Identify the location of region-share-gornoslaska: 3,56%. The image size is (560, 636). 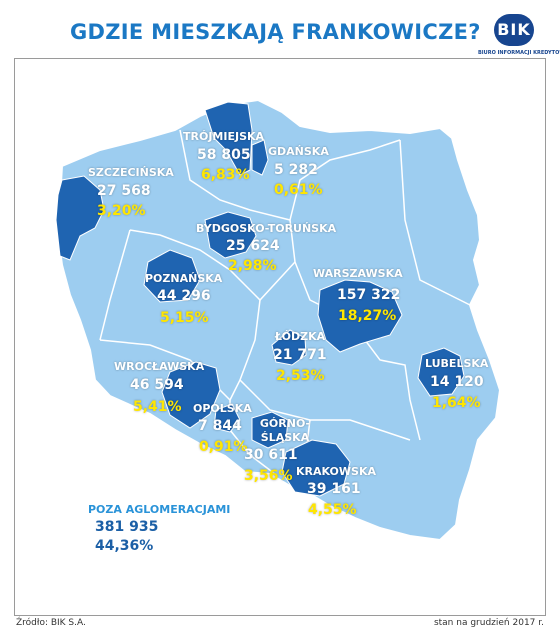
(268, 476).